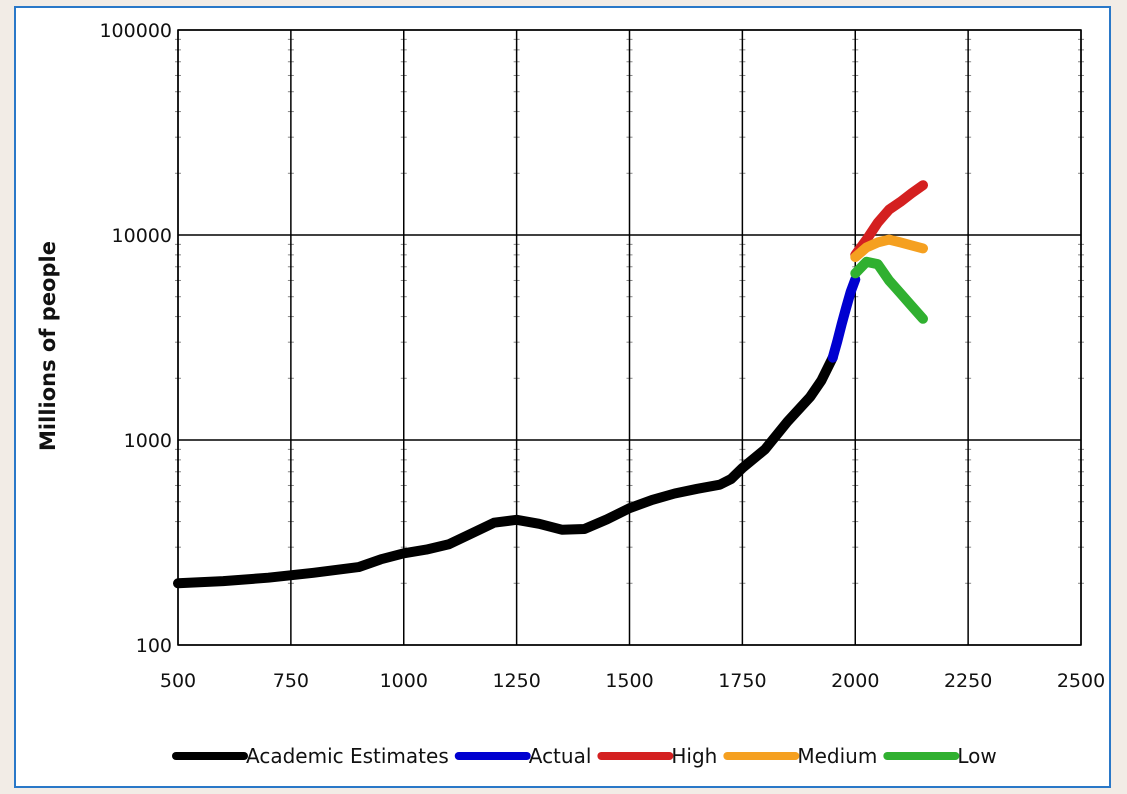 This screenshot has height=794, width=1127. I want to click on x-tick-label: 1000, so click(404, 681).